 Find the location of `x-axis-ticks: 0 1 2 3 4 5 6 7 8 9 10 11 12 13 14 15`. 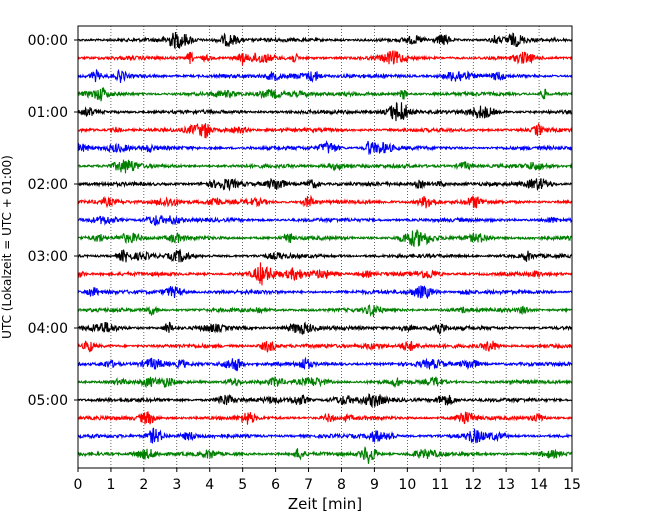

x-axis-ticks: 0 1 2 3 4 5 6 7 8 9 10 11 12 13 14 15 is located at coordinates (327, 480).